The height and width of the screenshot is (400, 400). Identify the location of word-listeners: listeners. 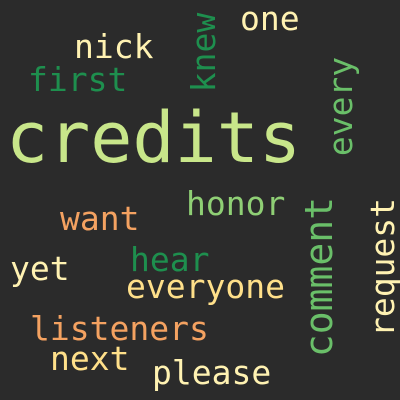
(119, 328).